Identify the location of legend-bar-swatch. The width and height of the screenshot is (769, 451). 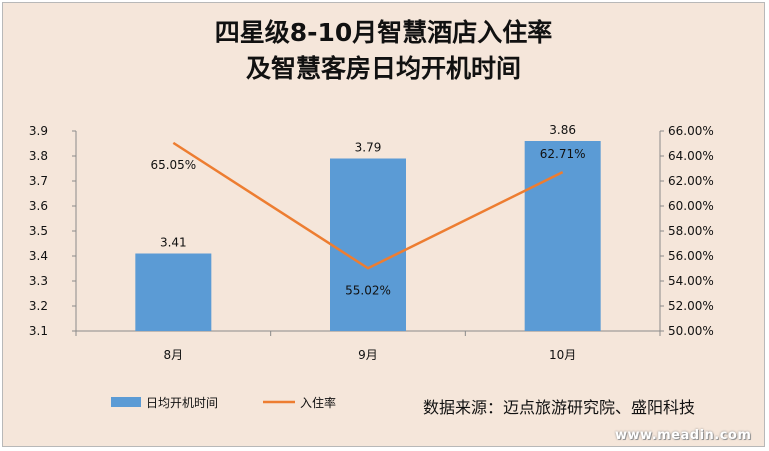
(126, 402).